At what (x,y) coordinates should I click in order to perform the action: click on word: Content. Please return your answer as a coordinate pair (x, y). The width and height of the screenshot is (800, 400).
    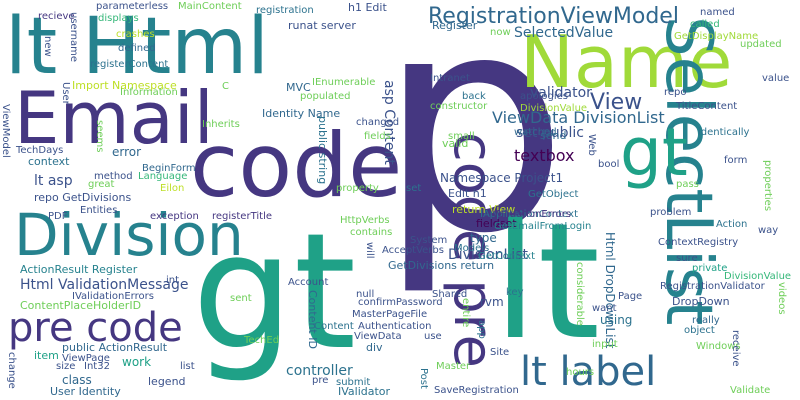
    Looking at the image, I should click on (334, 326).